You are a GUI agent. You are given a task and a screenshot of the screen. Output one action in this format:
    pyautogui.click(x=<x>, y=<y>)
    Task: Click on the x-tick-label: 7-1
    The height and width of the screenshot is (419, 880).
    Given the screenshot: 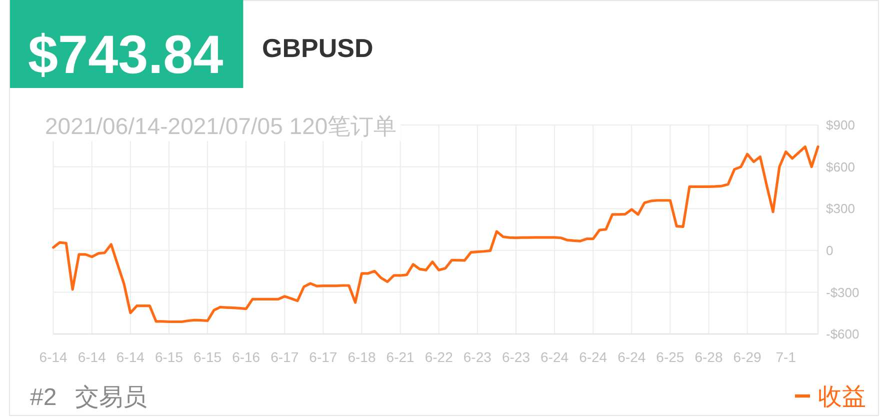 What is the action you would take?
    pyautogui.click(x=786, y=357)
    